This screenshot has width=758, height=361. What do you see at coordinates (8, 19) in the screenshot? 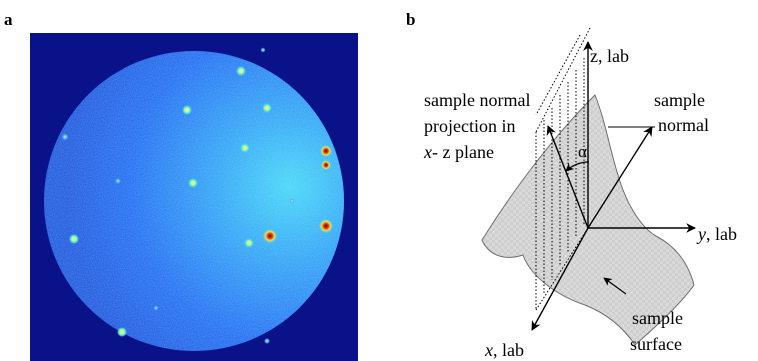
I see `panel-a-label: a` at bounding box center [8, 19].